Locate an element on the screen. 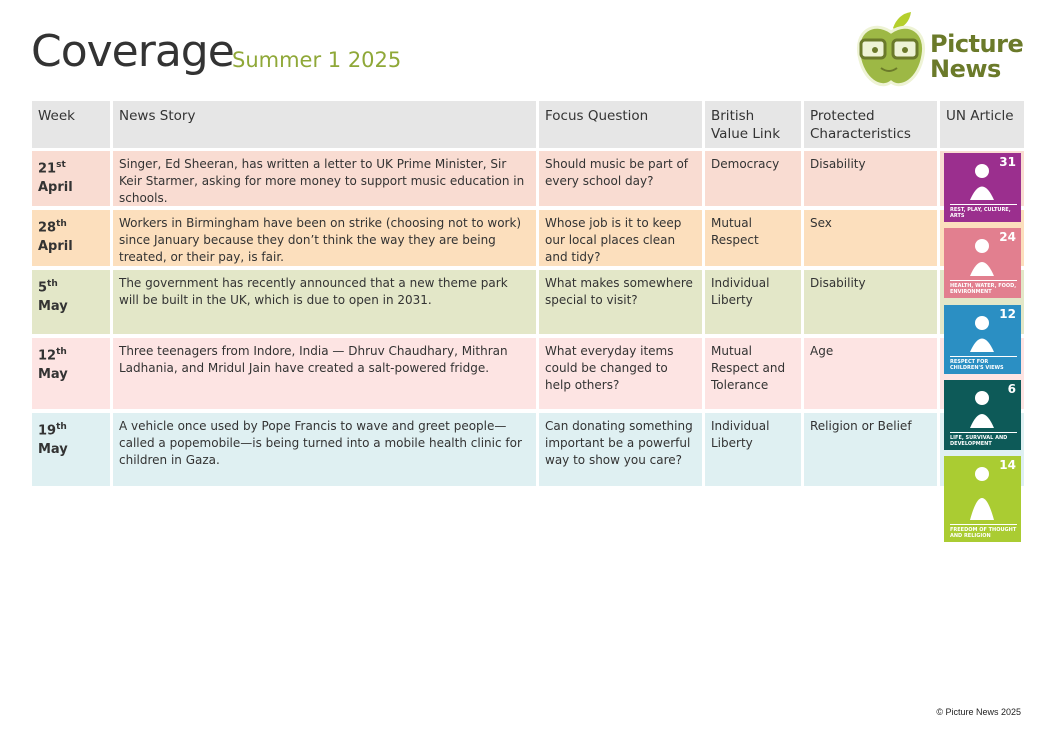  copyright: © Picture News 2025 is located at coordinates (978, 712).